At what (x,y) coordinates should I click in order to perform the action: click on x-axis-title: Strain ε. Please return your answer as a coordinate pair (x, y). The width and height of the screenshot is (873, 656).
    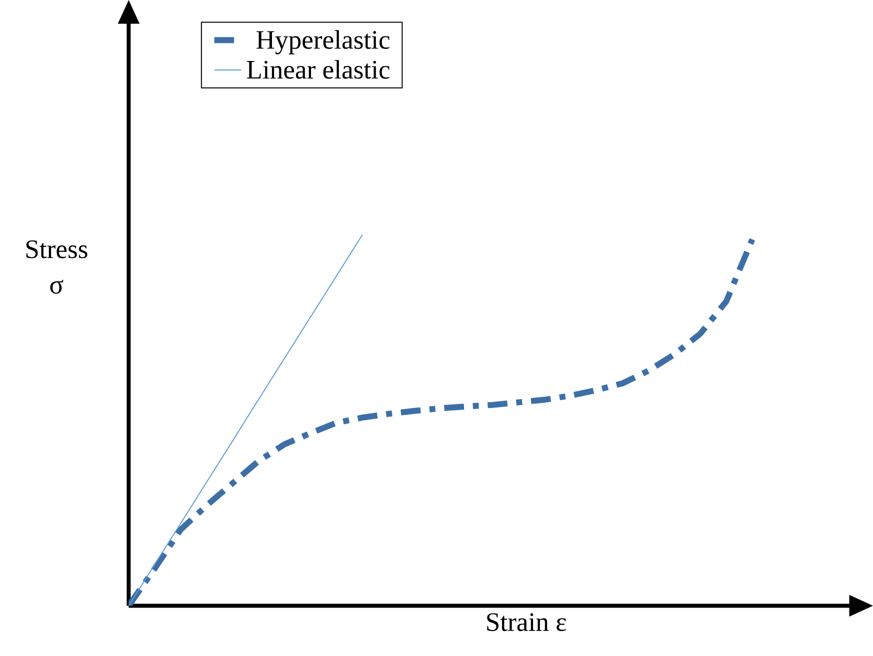
    Looking at the image, I should click on (526, 622).